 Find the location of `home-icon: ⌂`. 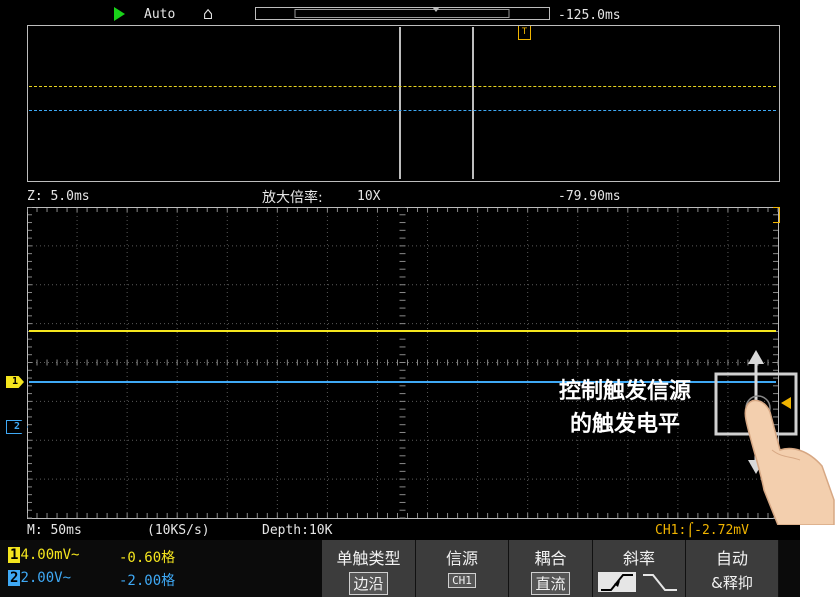

home-icon: ⌂ is located at coordinates (208, 14).